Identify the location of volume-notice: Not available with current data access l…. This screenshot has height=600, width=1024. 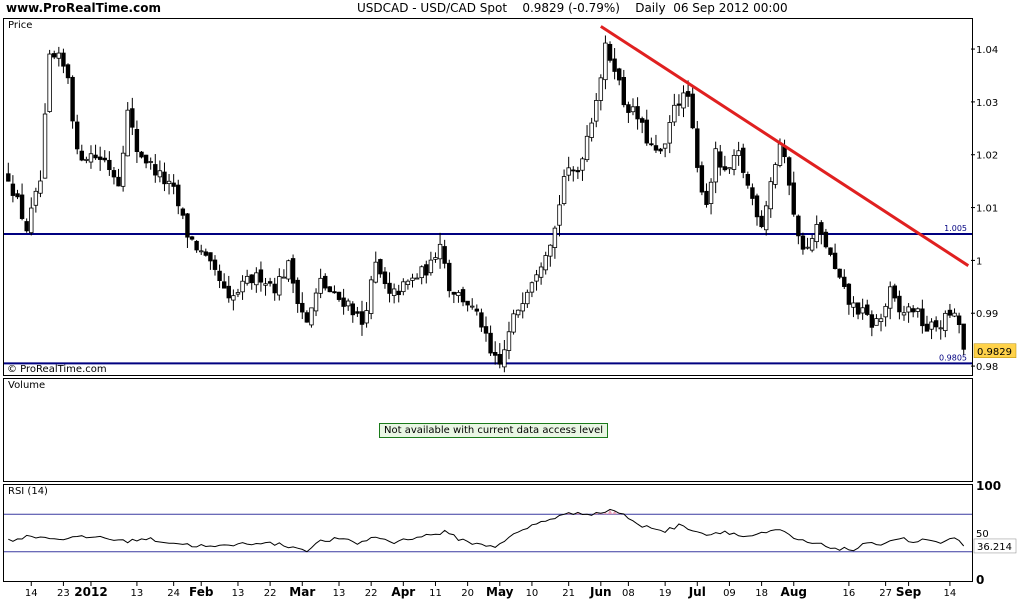
(494, 430).